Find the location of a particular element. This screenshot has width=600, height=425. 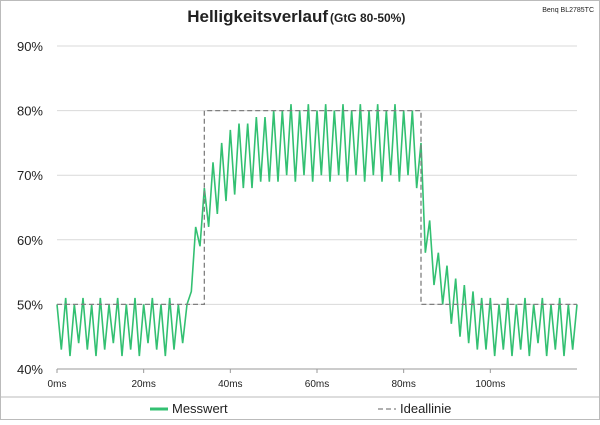

x-tick-label: 0ms is located at coordinates (57, 384).